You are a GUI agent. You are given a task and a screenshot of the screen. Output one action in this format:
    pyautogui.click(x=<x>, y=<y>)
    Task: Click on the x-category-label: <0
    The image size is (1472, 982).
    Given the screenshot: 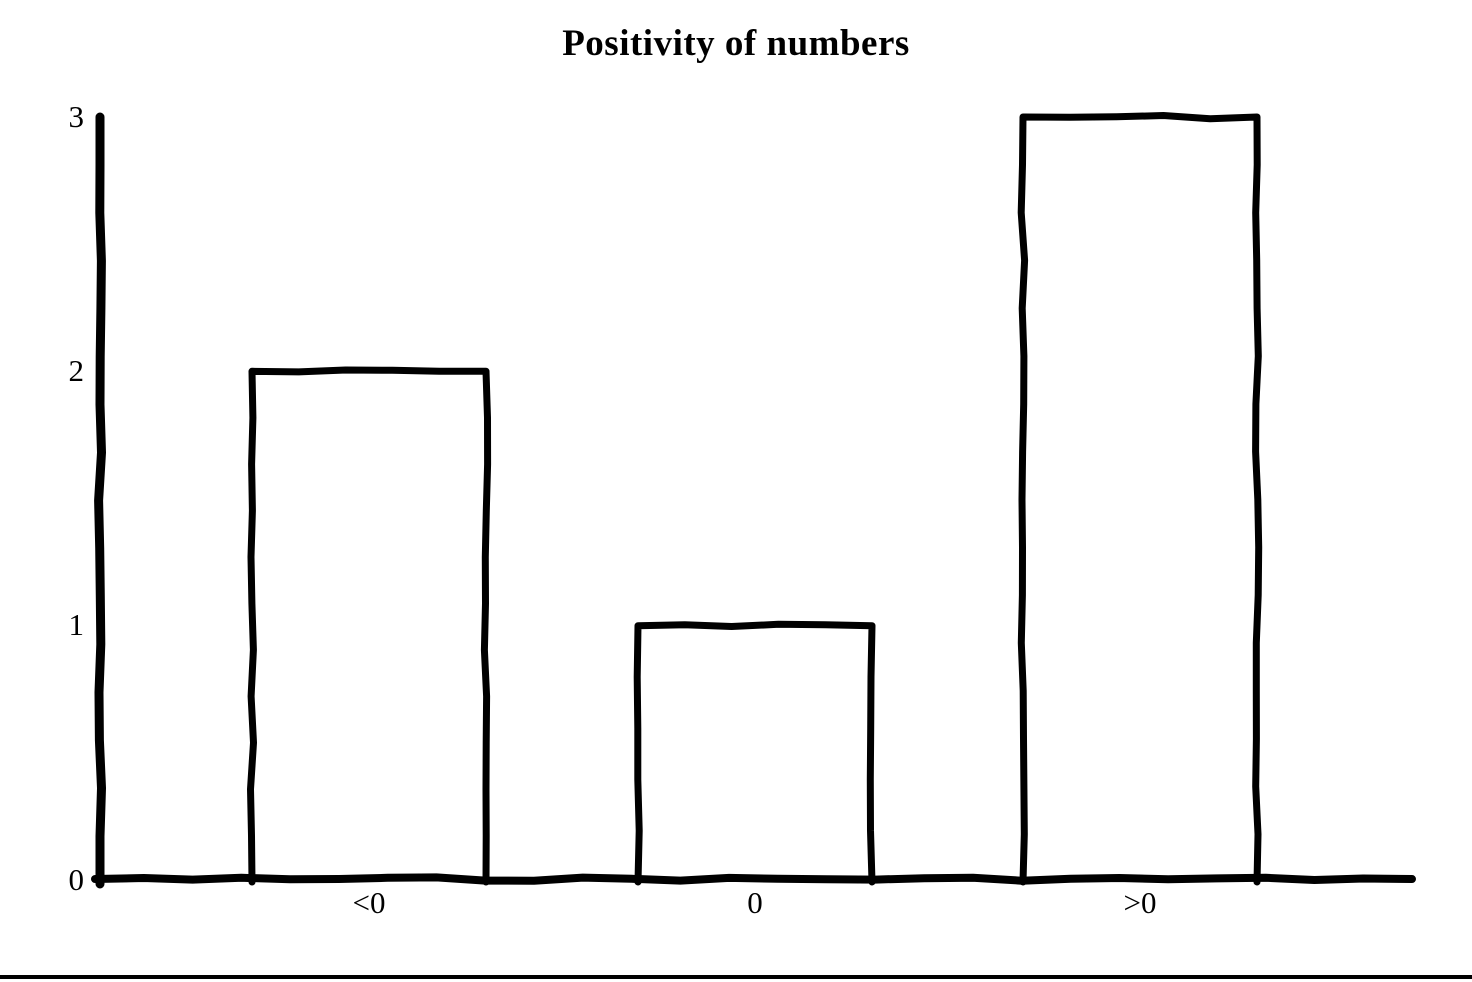 What is the action you would take?
    pyautogui.click(x=369, y=902)
    